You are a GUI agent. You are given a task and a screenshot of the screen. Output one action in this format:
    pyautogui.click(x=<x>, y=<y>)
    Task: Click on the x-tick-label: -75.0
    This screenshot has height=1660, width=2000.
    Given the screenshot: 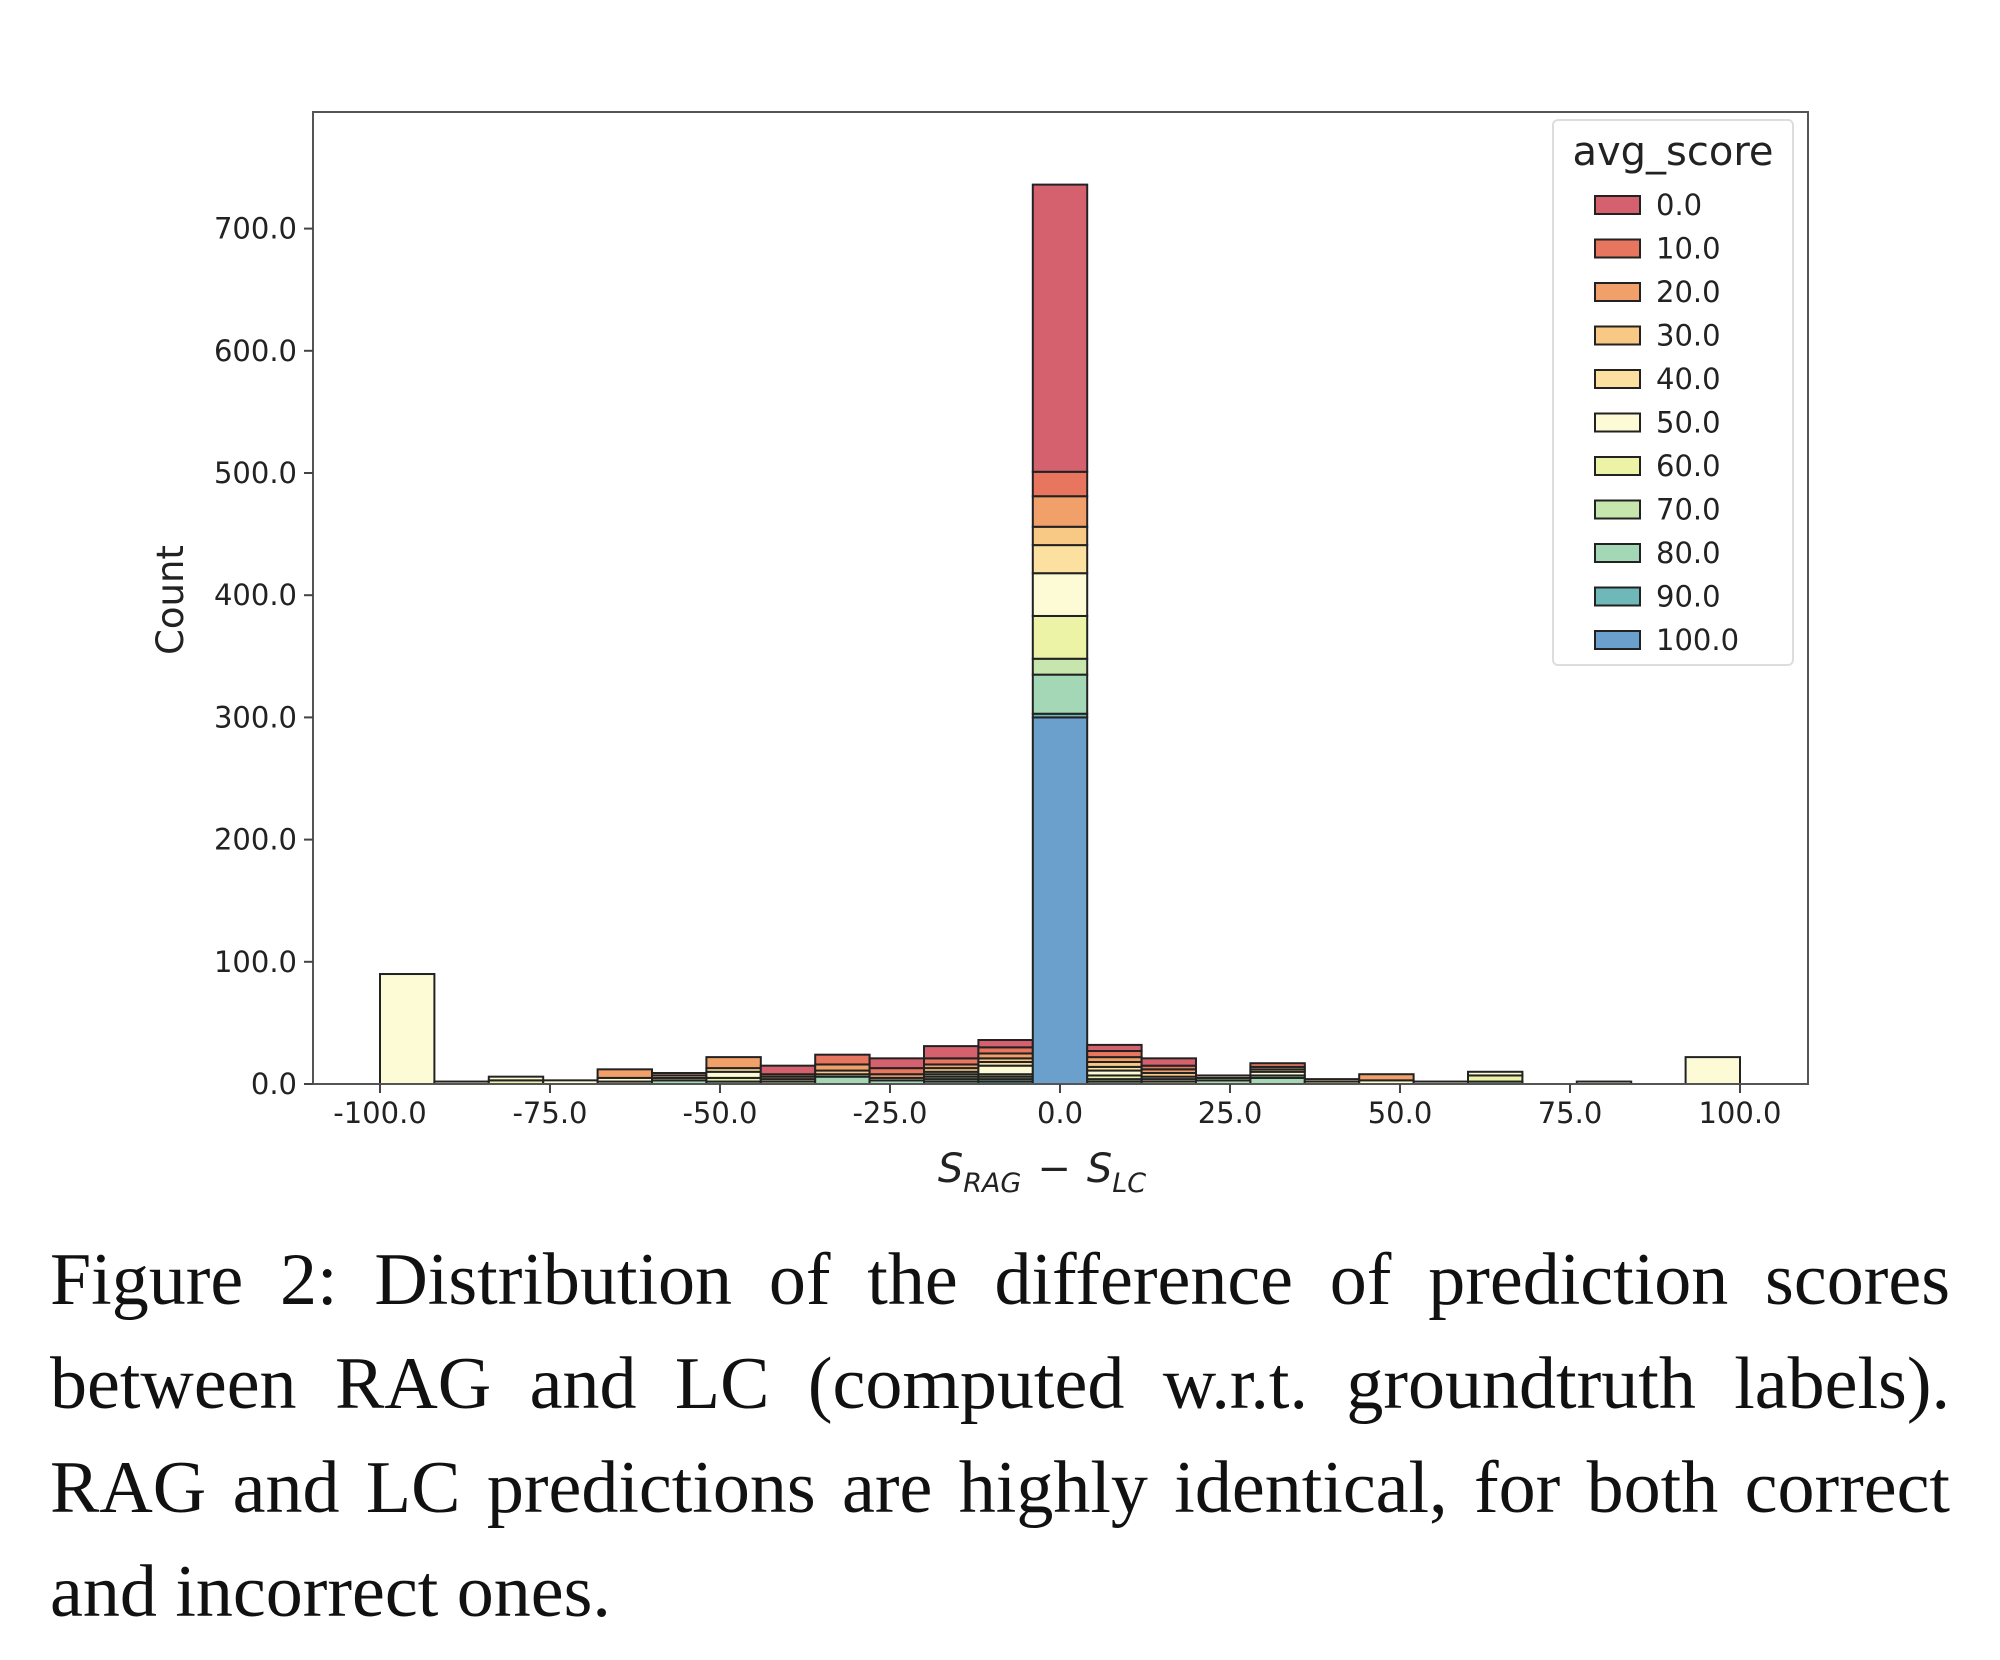 What is the action you would take?
    pyautogui.click(x=549, y=1113)
    